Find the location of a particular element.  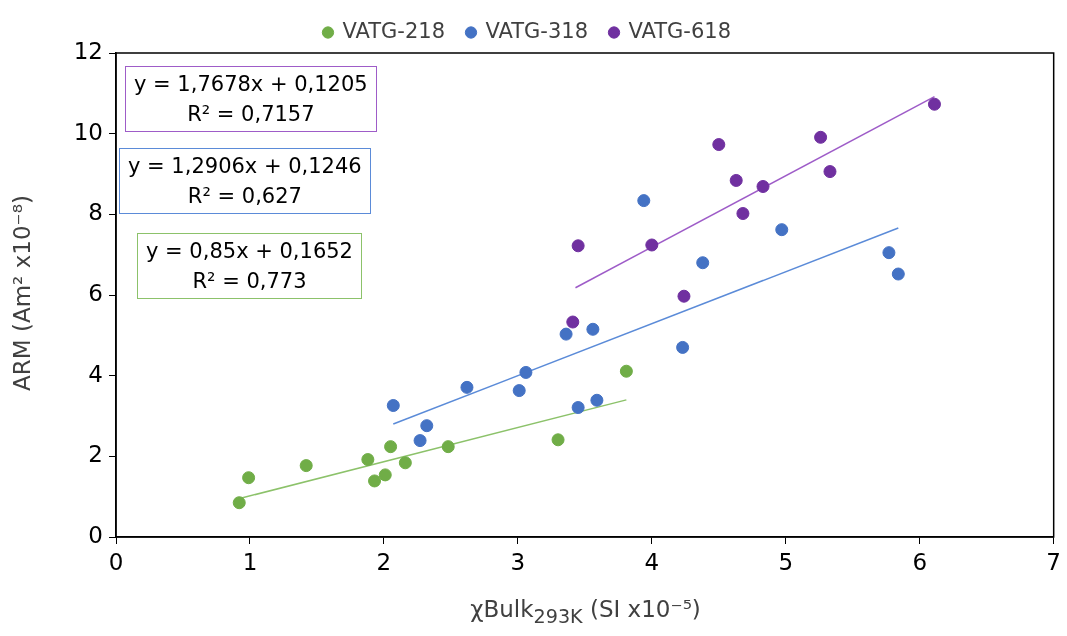

annotation: y = 0,85x + 0,1652 R² = 0,773 is located at coordinates (249, 266).